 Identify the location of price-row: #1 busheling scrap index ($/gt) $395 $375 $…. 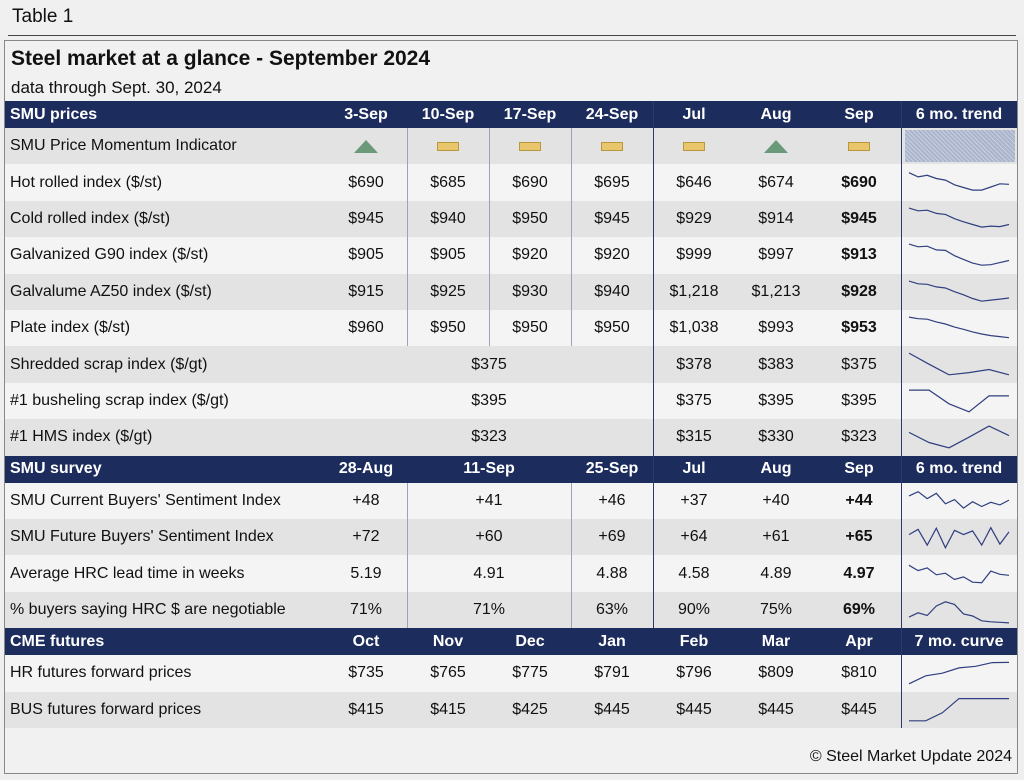
(511, 401).